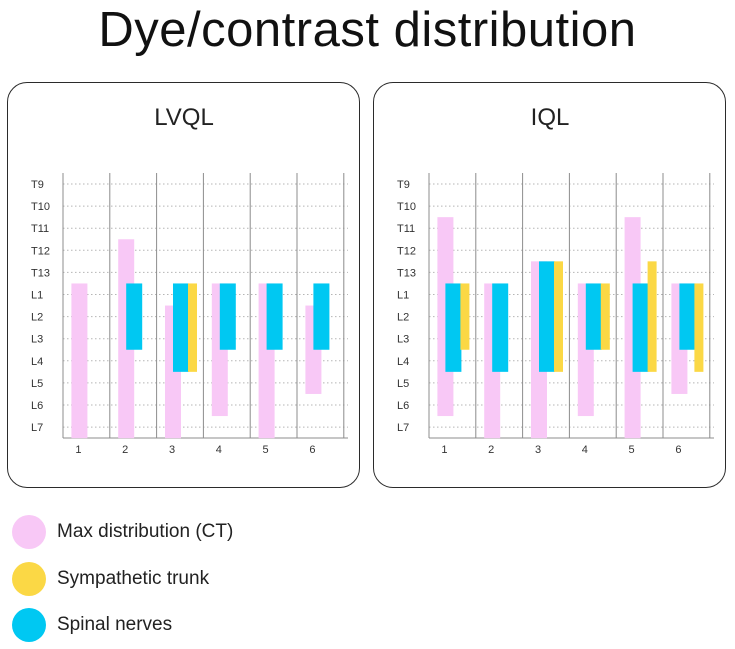 The image size is (735, 649). Describe the element at coordinates (115, 624) in the screenshot. I see `legend-label-spinal-nerves: Spinal nerves` at that location.